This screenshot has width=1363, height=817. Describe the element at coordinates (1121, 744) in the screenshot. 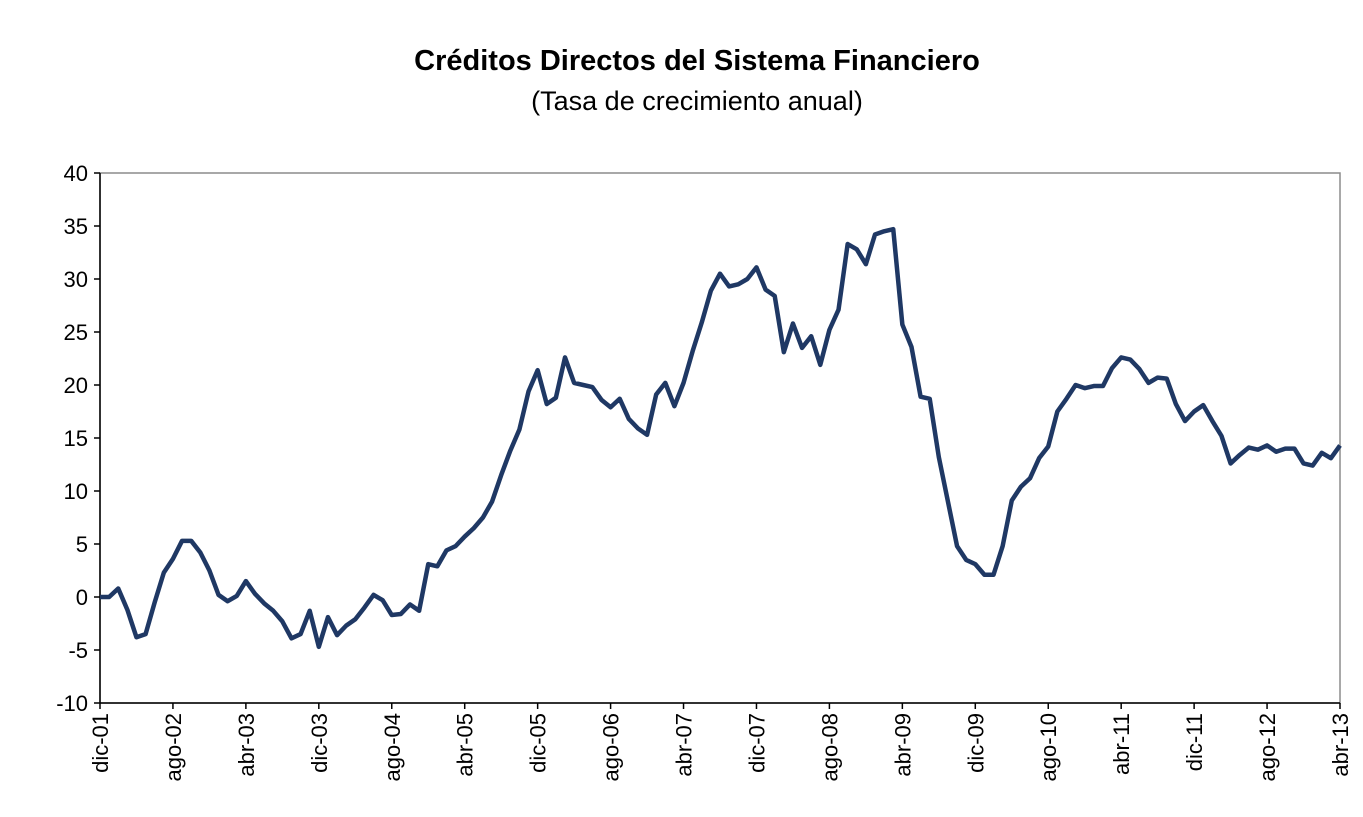

I see `x-tick-label: abr-11` at that location.